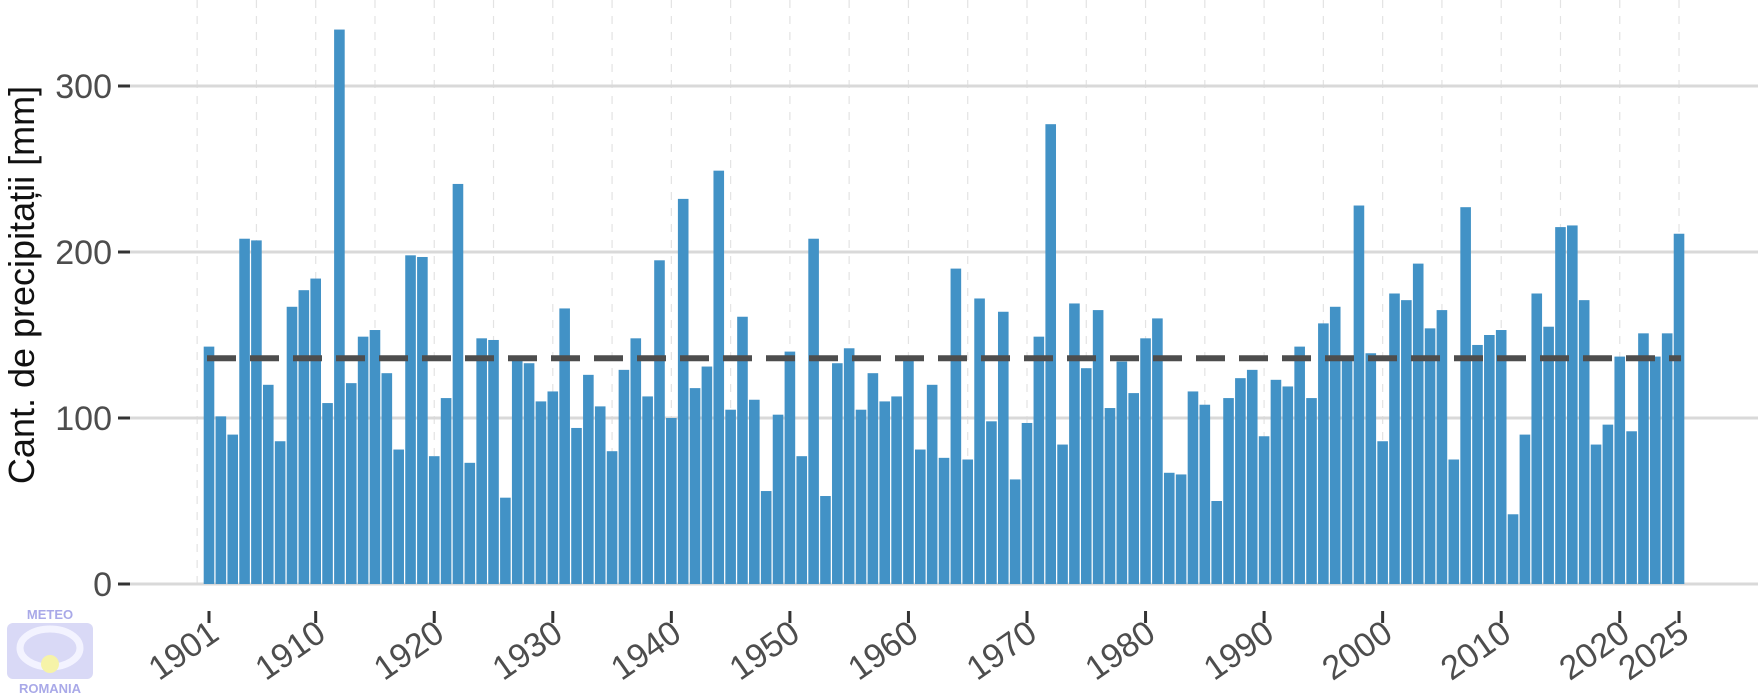 Image resolution: width=1758 pixels, height=695 pixels. Describe the element at coordinates (446, 491) in the screenshot. I see `bar-1921` at that location.